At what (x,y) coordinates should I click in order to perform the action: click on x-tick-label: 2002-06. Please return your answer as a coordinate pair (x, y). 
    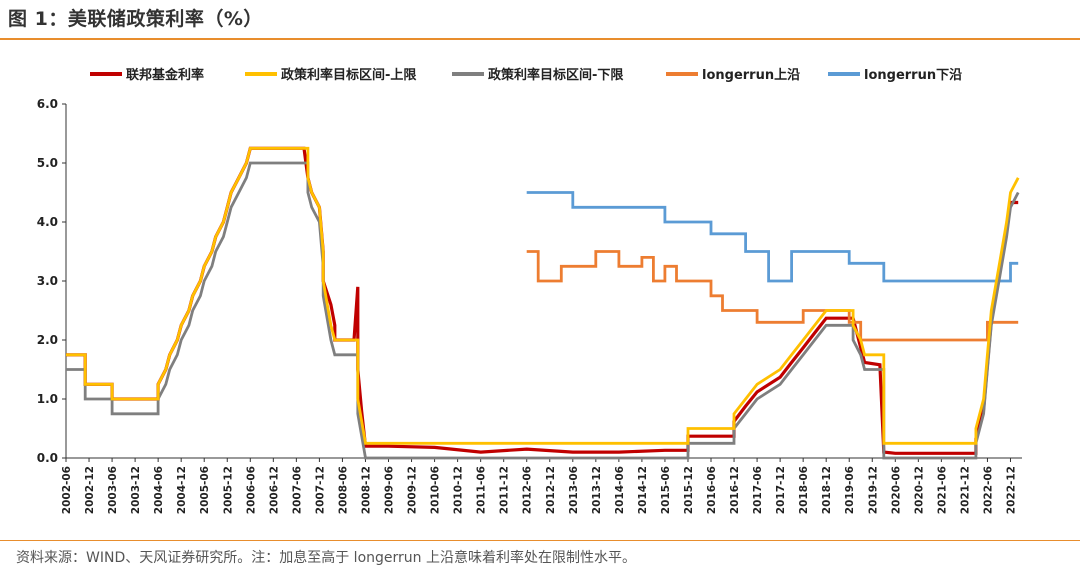
    Looking at the image, I should click on (67, 490).